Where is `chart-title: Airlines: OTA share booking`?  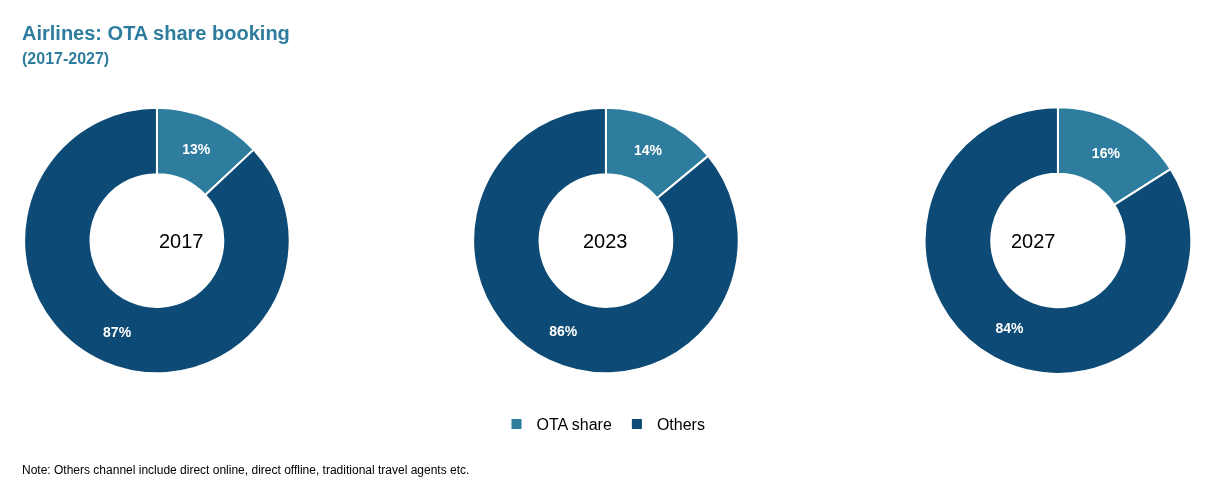 chart-title: Airlines: OTA share booking is located at coordinates (156, 33).